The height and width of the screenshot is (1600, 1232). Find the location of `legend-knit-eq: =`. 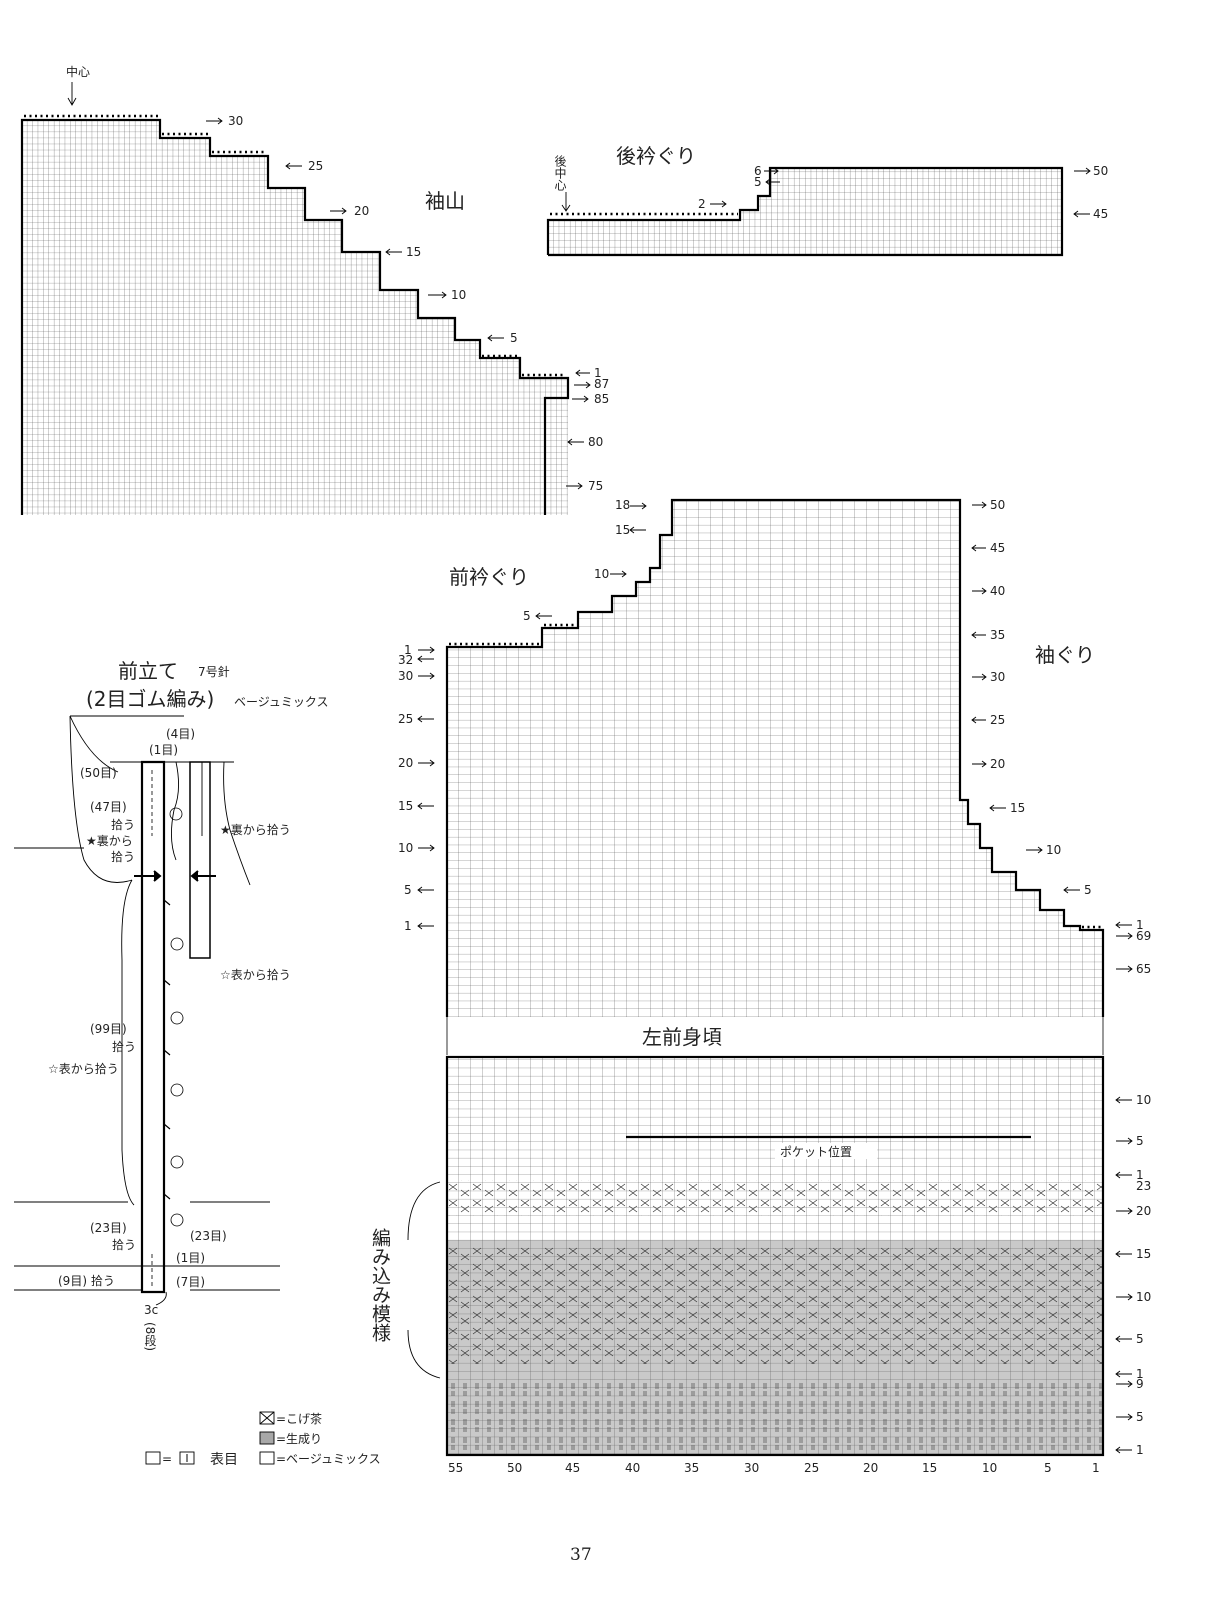

legend-knit-eq: = is located at coordinates (167, 1459).